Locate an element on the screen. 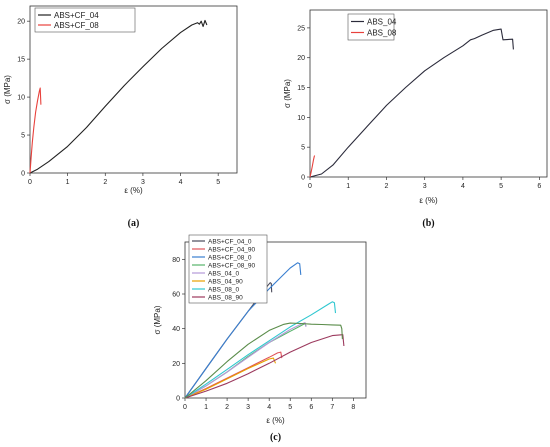 The image size is (550, 447). y-tick-label: 80 is located at coordinates (176, 260).